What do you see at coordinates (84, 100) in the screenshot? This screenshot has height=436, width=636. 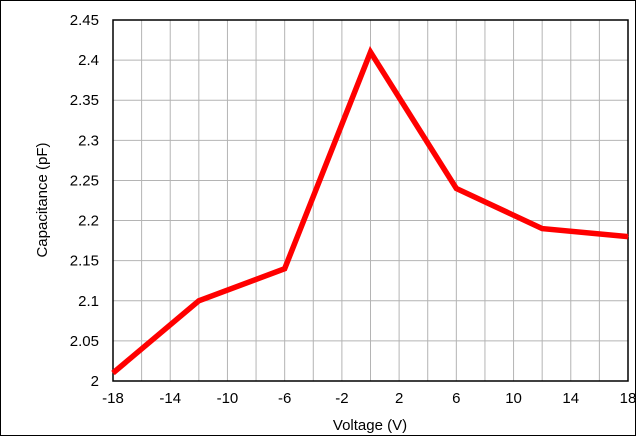 I see `y-tick-label: 2.35` at bounding box center [84, 100].